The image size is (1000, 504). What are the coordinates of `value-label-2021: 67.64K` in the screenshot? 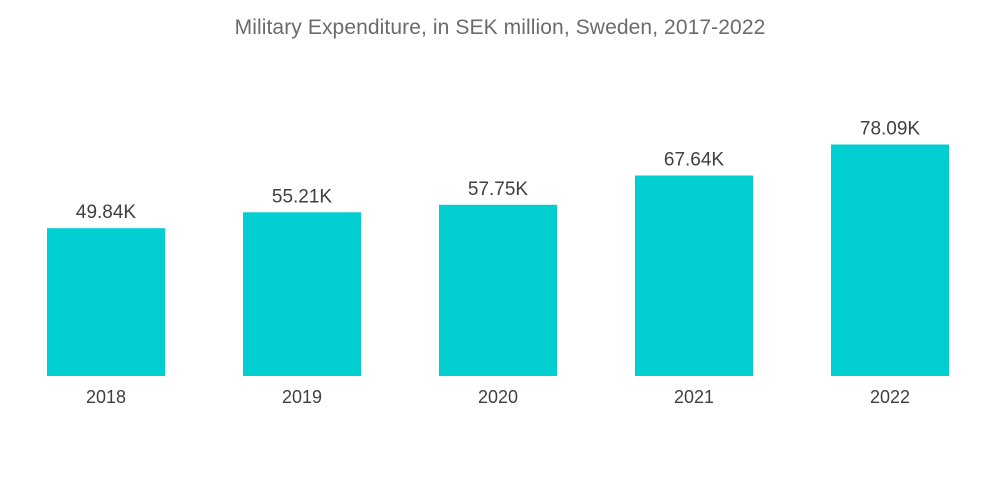 It's located at (694, 160).